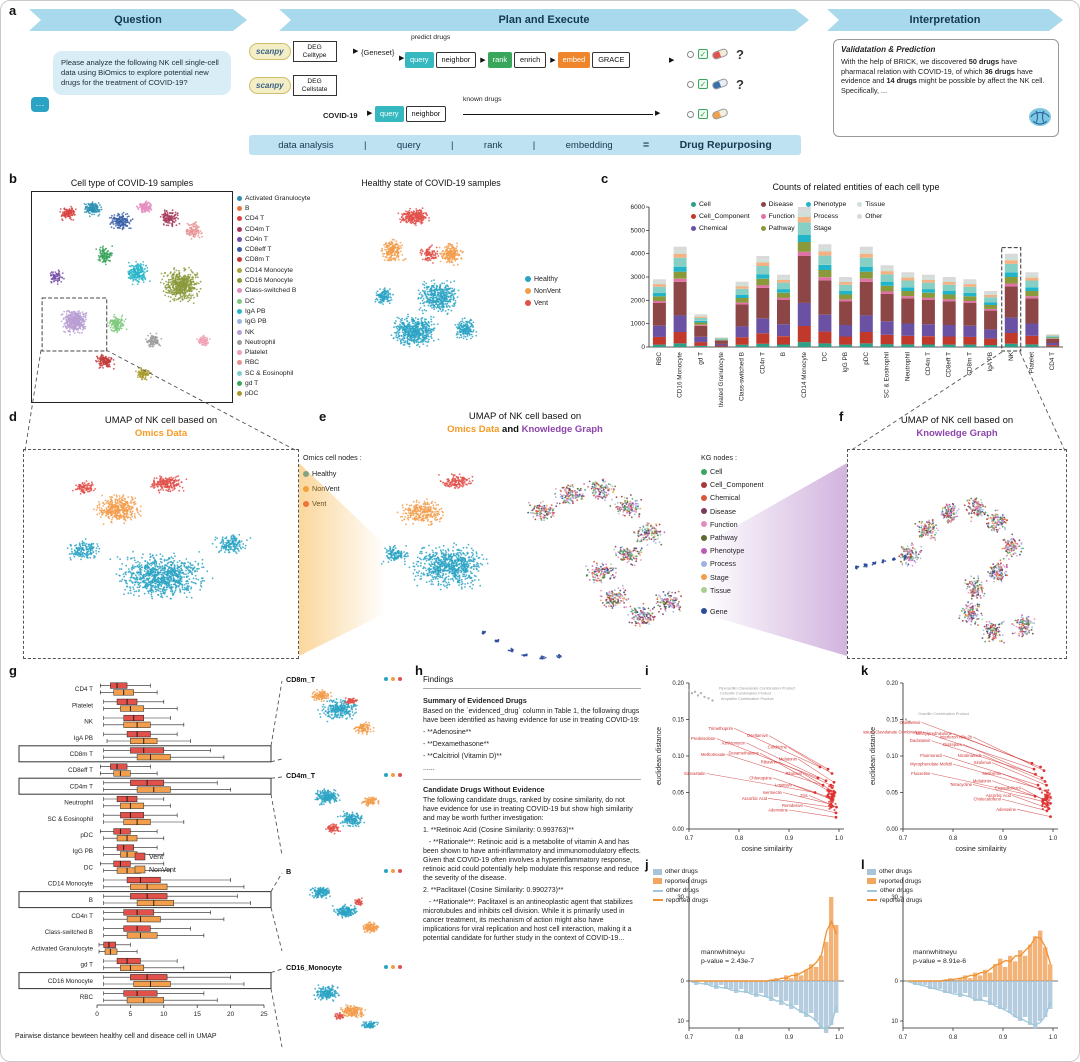 Image resolution: width=1080 pixels, height=1062 pixels. What do you see at coordinates (732, 471) in the screenshot?
I see `legend-item: Cell` at bounding box center [732, 471].